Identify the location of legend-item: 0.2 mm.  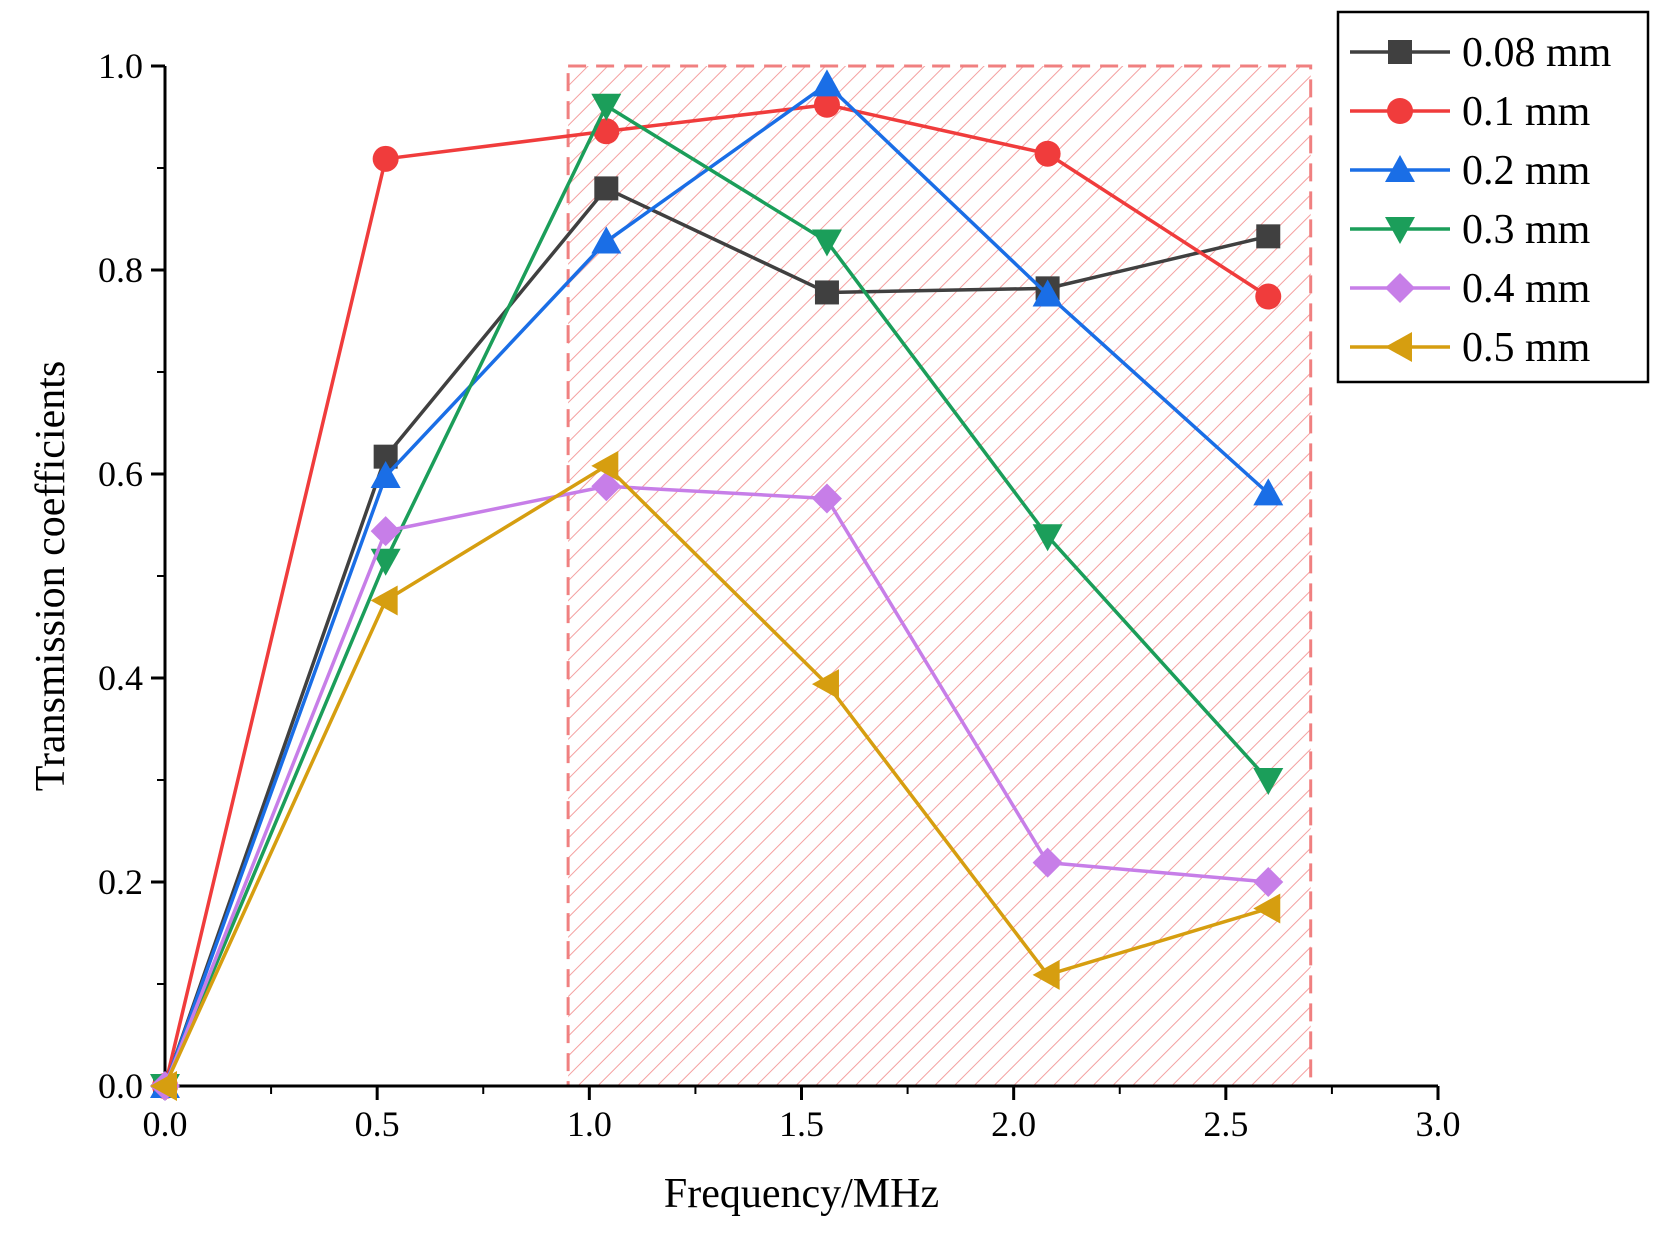
(1470, 171).